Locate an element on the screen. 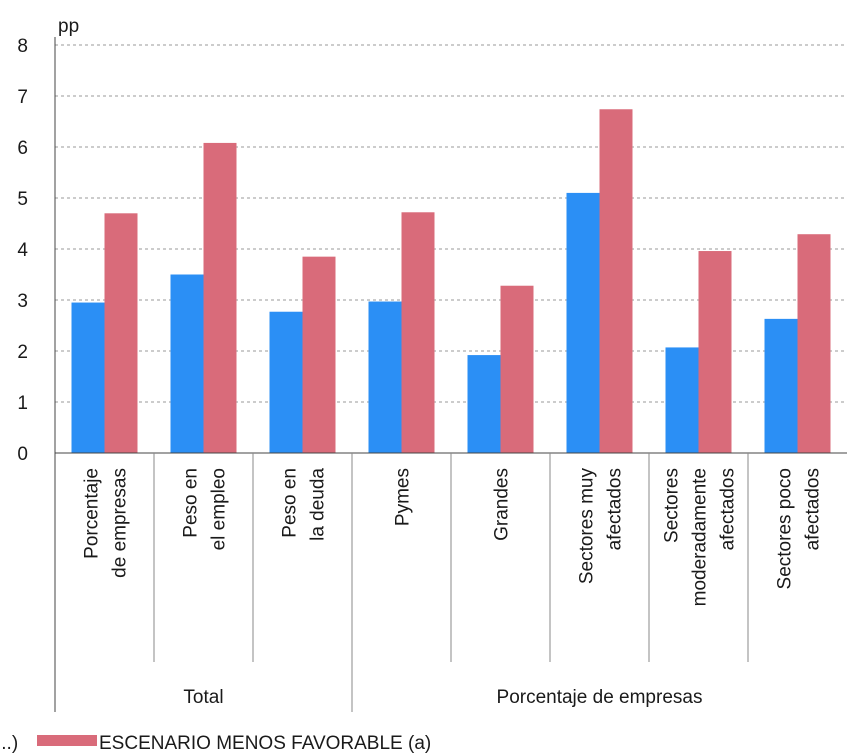  category-label-line: Pymes is located at coordinates (403, 497).